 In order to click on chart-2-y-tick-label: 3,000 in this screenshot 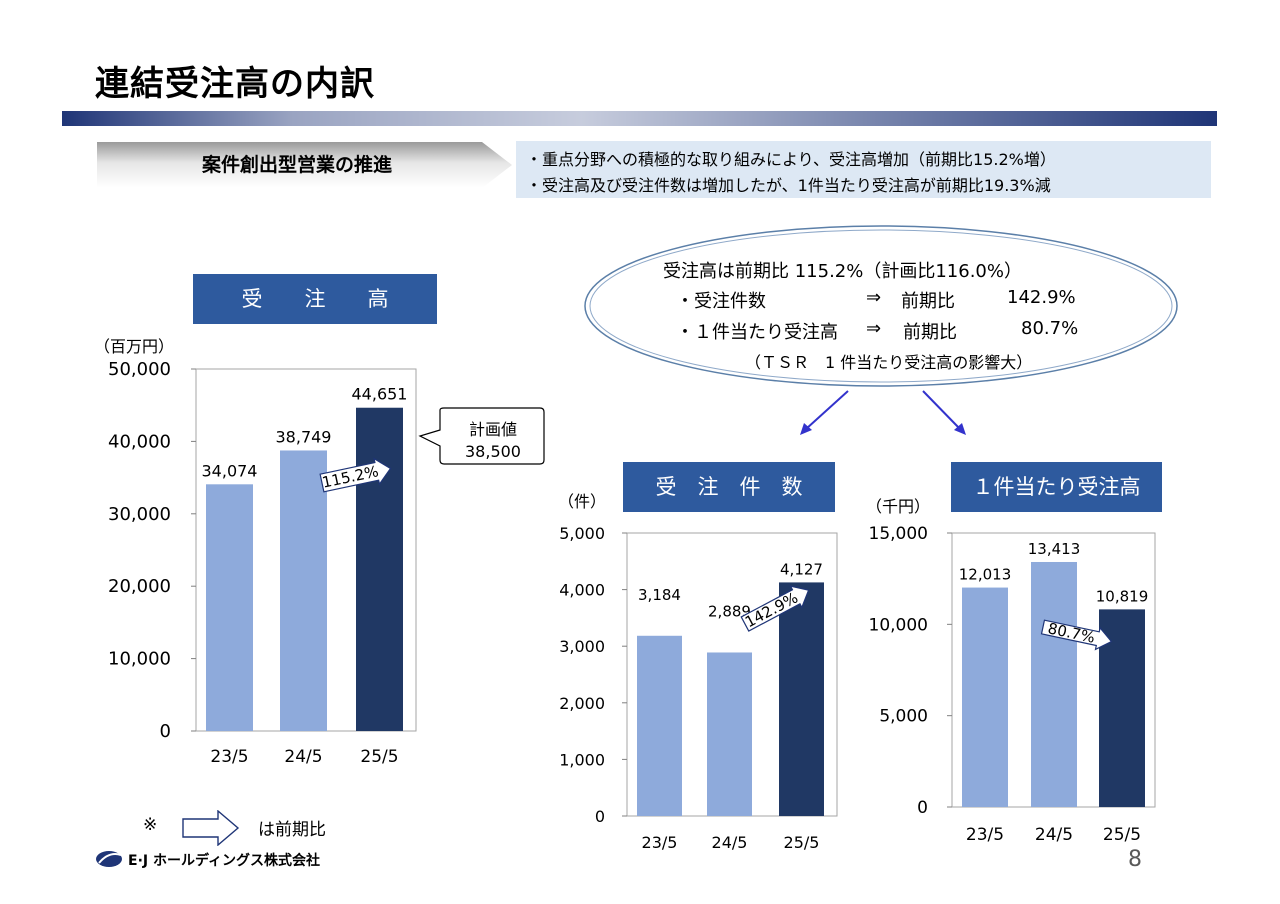, I will do `click(582, 646)`.